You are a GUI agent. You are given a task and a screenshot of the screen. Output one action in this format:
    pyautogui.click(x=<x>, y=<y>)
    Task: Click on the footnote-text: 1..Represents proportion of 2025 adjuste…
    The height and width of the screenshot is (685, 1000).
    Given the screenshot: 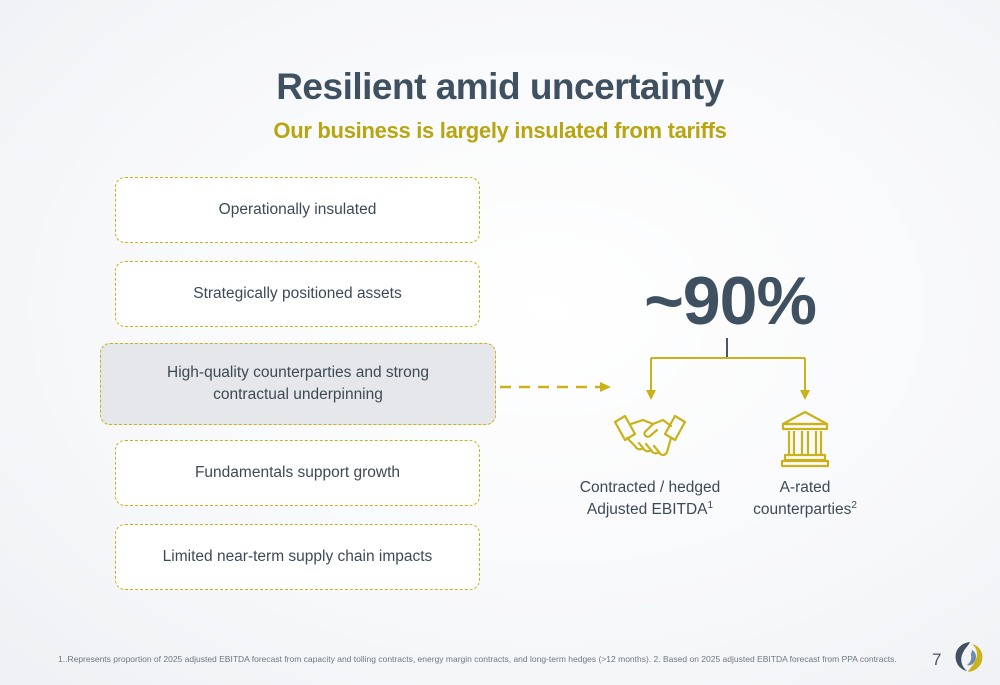 What is the action you would take?
    pyautogui.click(x=477, y=659)
    